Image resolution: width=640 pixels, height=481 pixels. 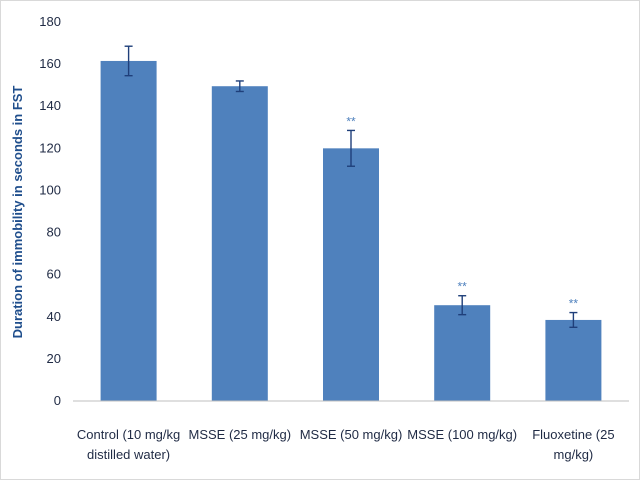 I want to click on y-tick-label: 20, so click(x=54, y=358).